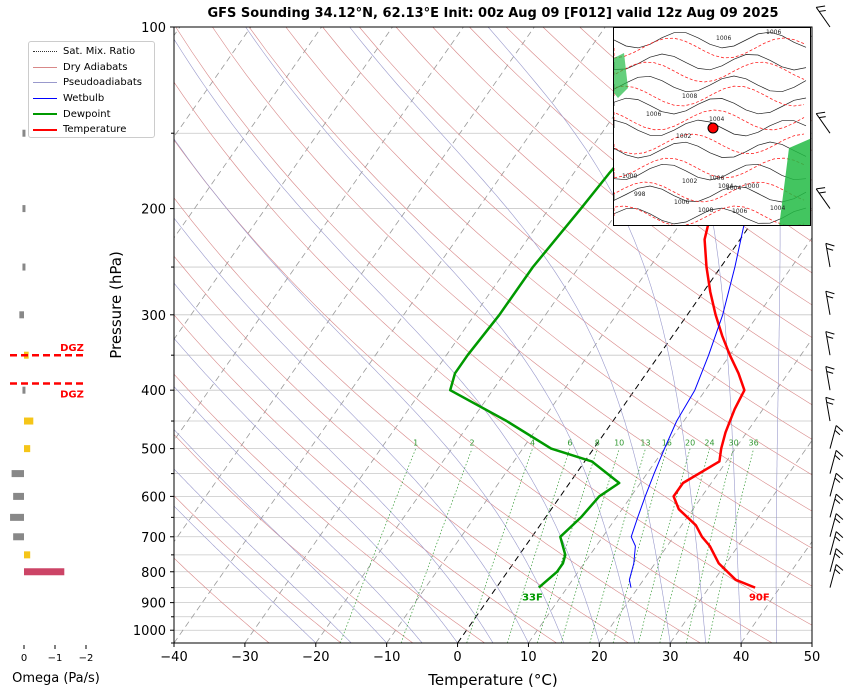 This screenshot has width=851, height=699. I want to click on dry-adiabat, so click(222, 600).